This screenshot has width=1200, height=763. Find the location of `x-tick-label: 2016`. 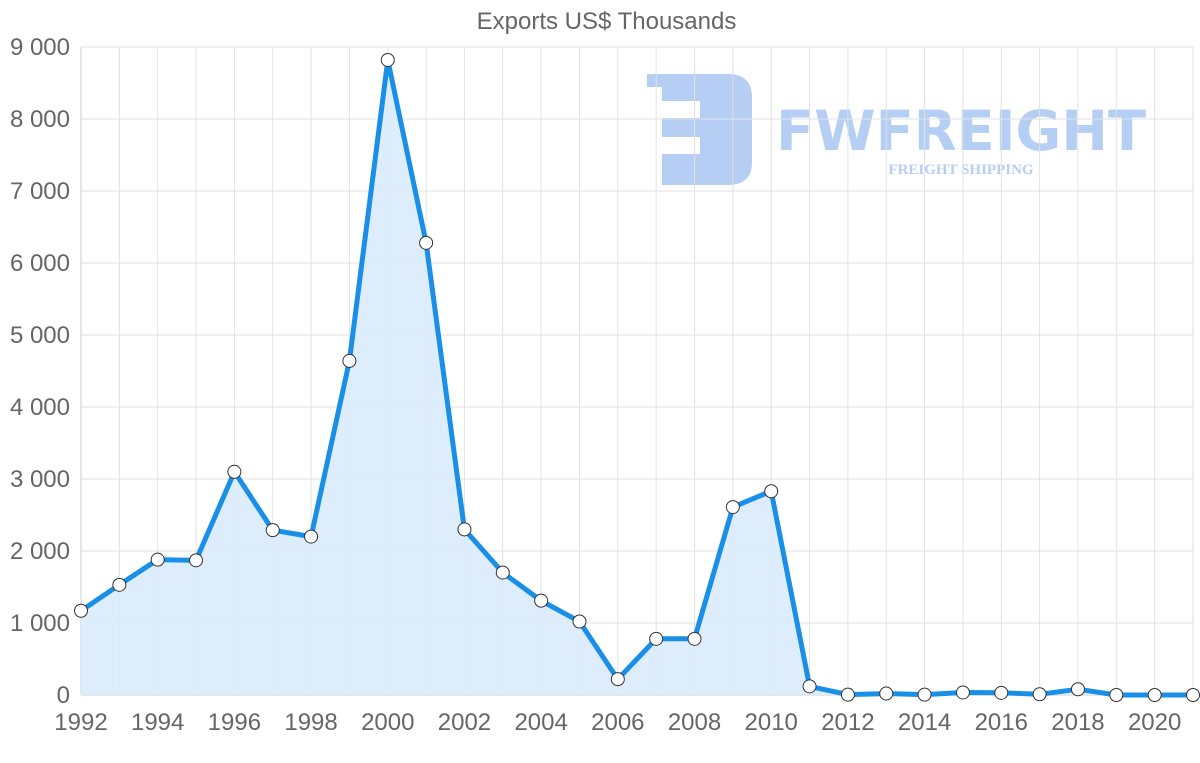

x-tick-label: 2016 is located at coordinates (1001, 722).